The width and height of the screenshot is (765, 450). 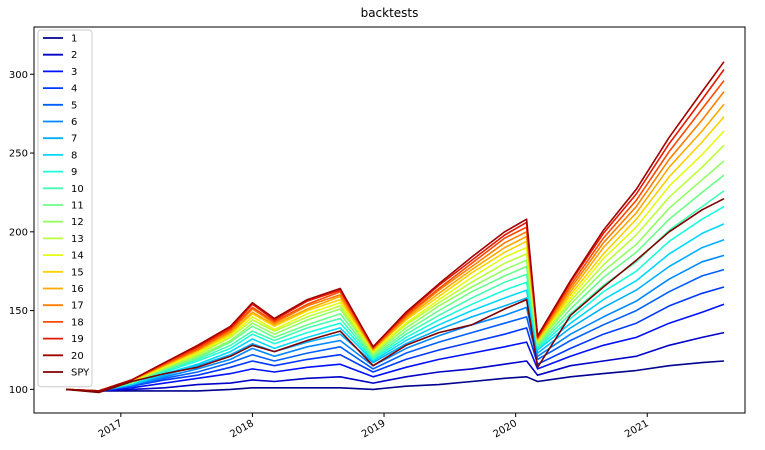 What do you see at coordinates (18, 311) in the screenshot?
I see `y-tick-label: 150` at bounding box center [18, 311].